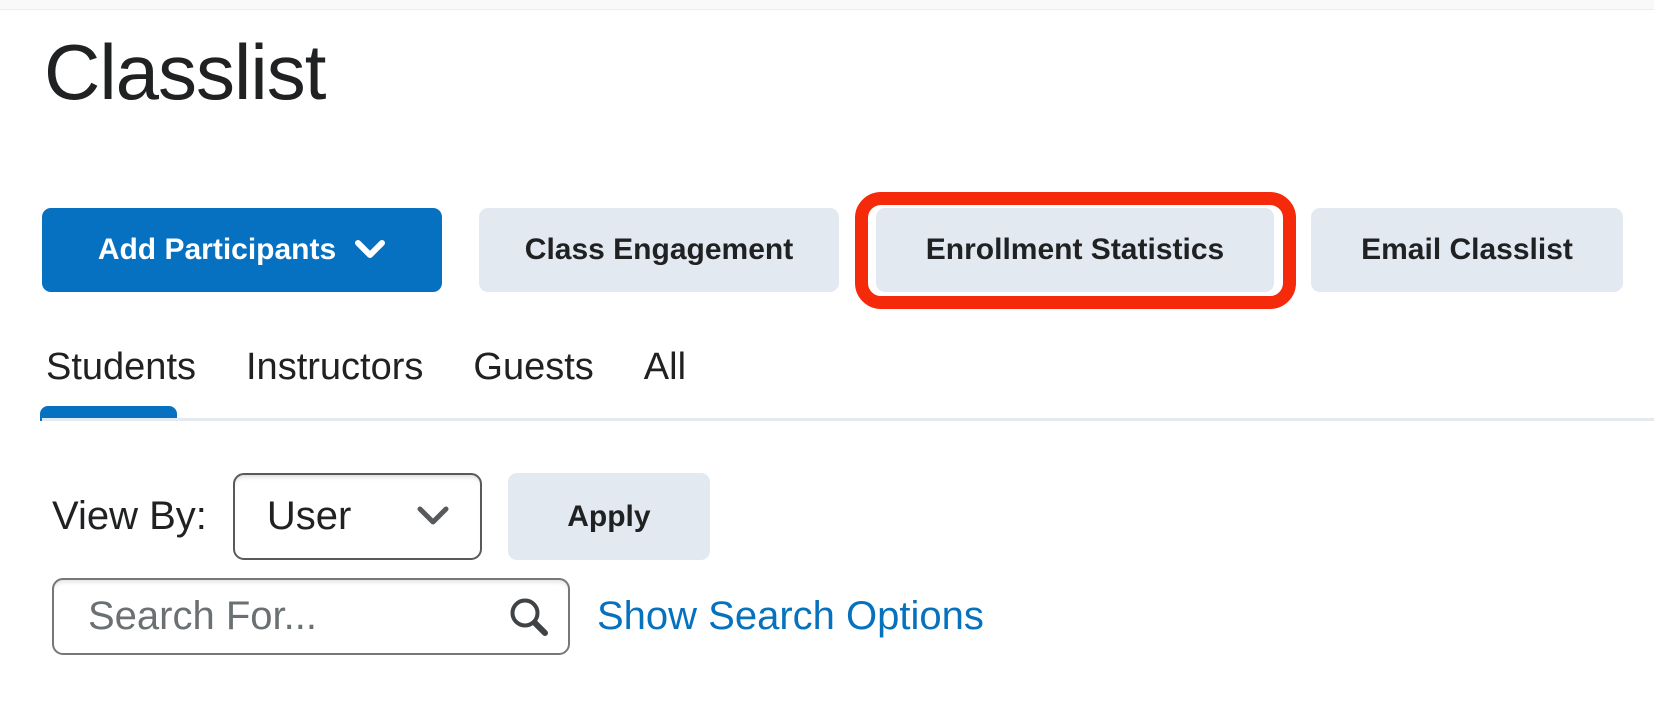 This screenshot has width=1654, height=714. What do you see at coordinates (272, 616) in the screenshot?
I see `search-input` at bounding box center [272, 616].